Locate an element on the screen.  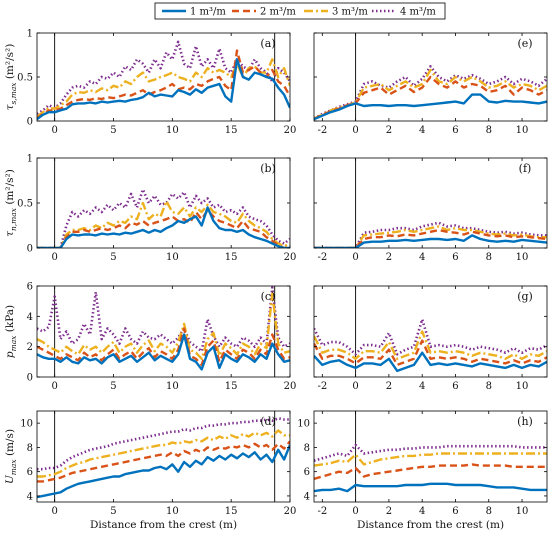
legend-item: 2 m³/m is located at coordinates (264, 12).